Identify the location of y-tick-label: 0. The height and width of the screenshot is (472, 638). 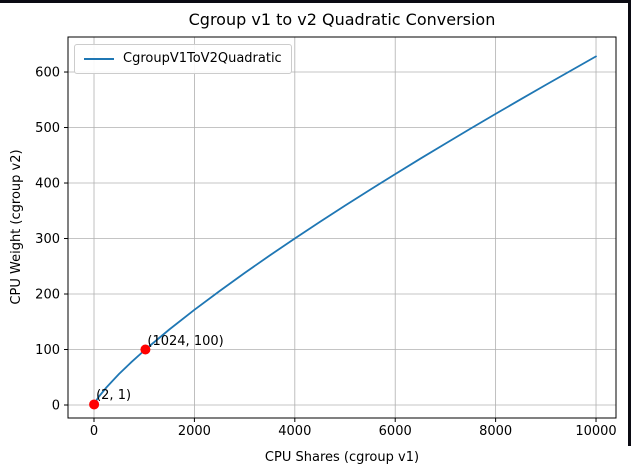
(56, 406).